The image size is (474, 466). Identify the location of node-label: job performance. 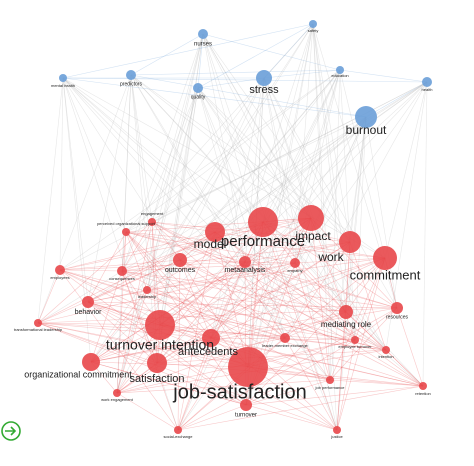
(330, 387).